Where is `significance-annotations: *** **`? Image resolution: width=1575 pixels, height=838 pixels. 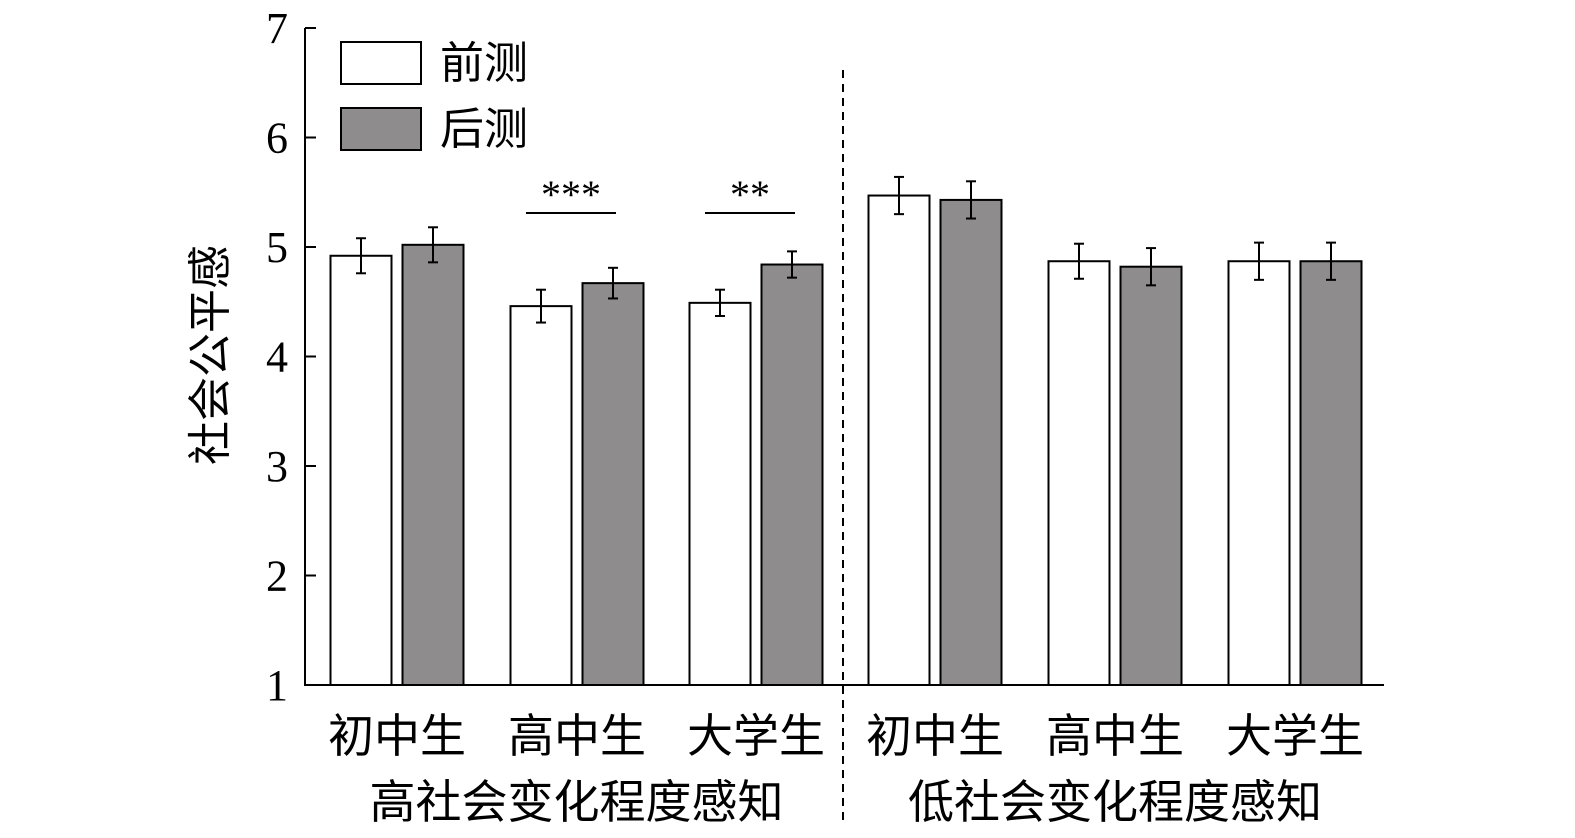
significance-annotations: *** ** is located at coordinates (660, 194).